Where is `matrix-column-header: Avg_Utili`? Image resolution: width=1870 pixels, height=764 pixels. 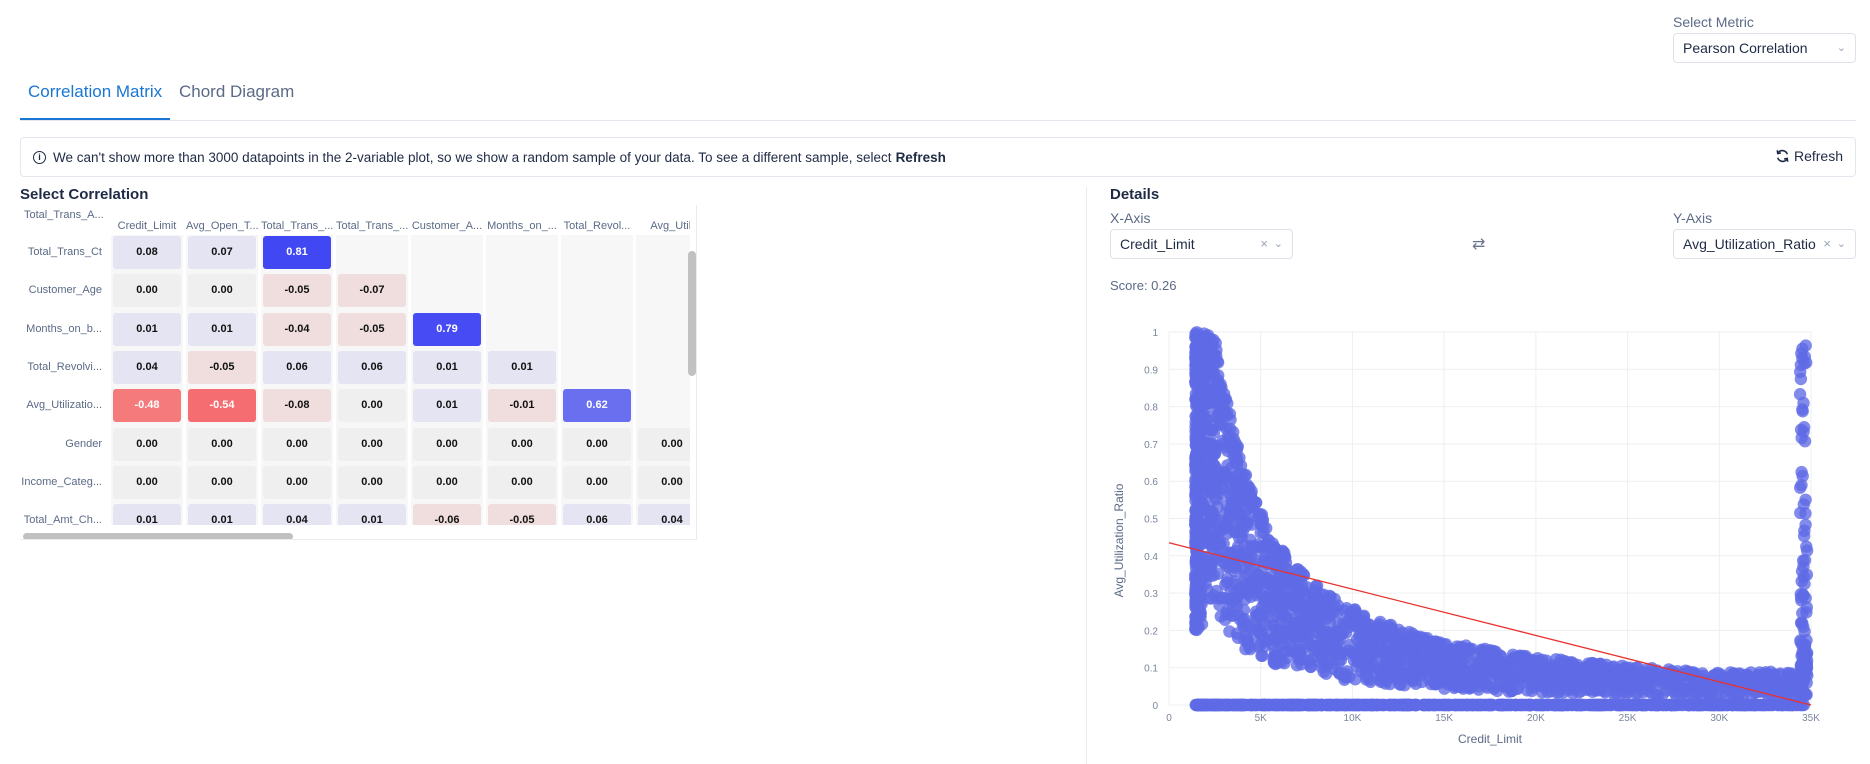 matrix-column-header: Avg_Utili is located at coordinates (670, 226).